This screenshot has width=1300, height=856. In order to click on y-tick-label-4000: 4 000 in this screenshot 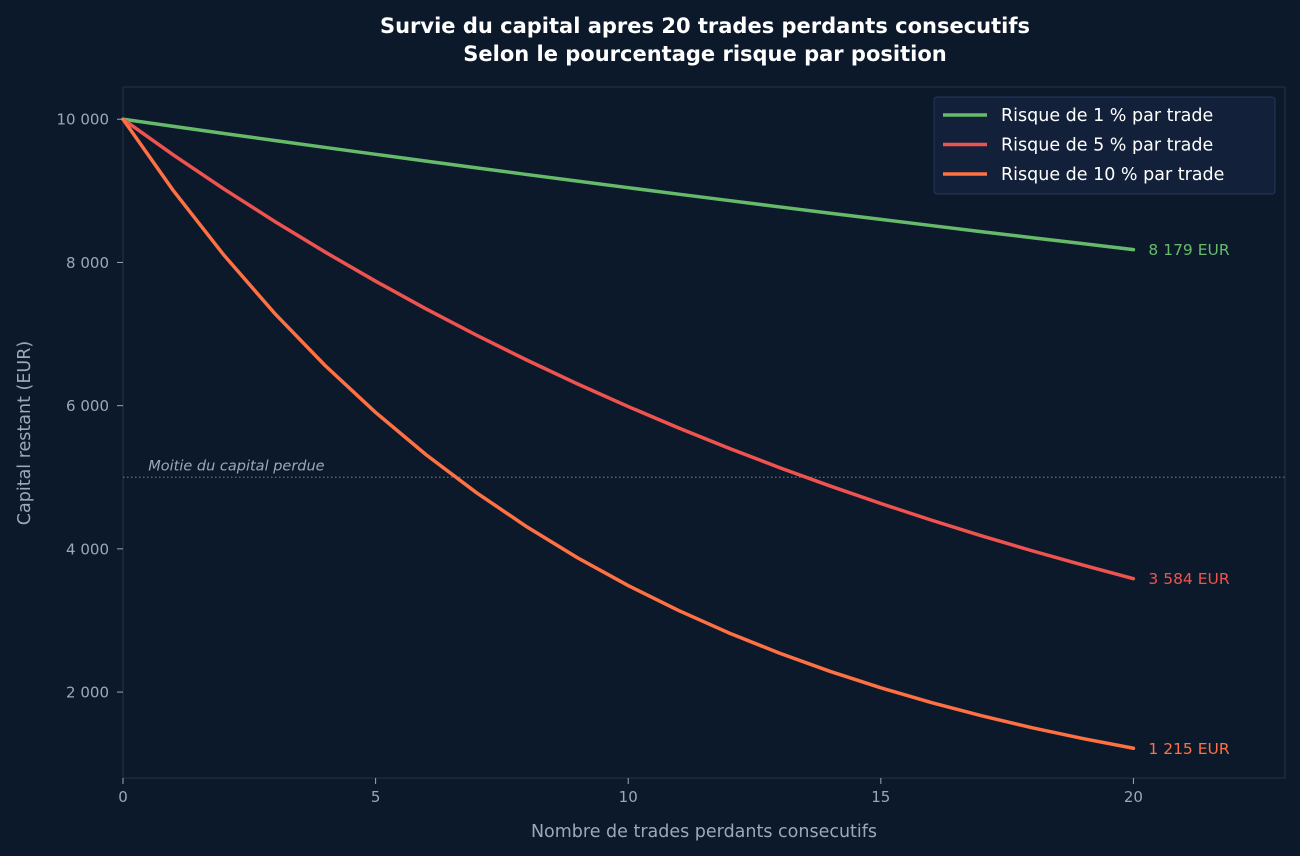, I will do `click(87, 549)`.